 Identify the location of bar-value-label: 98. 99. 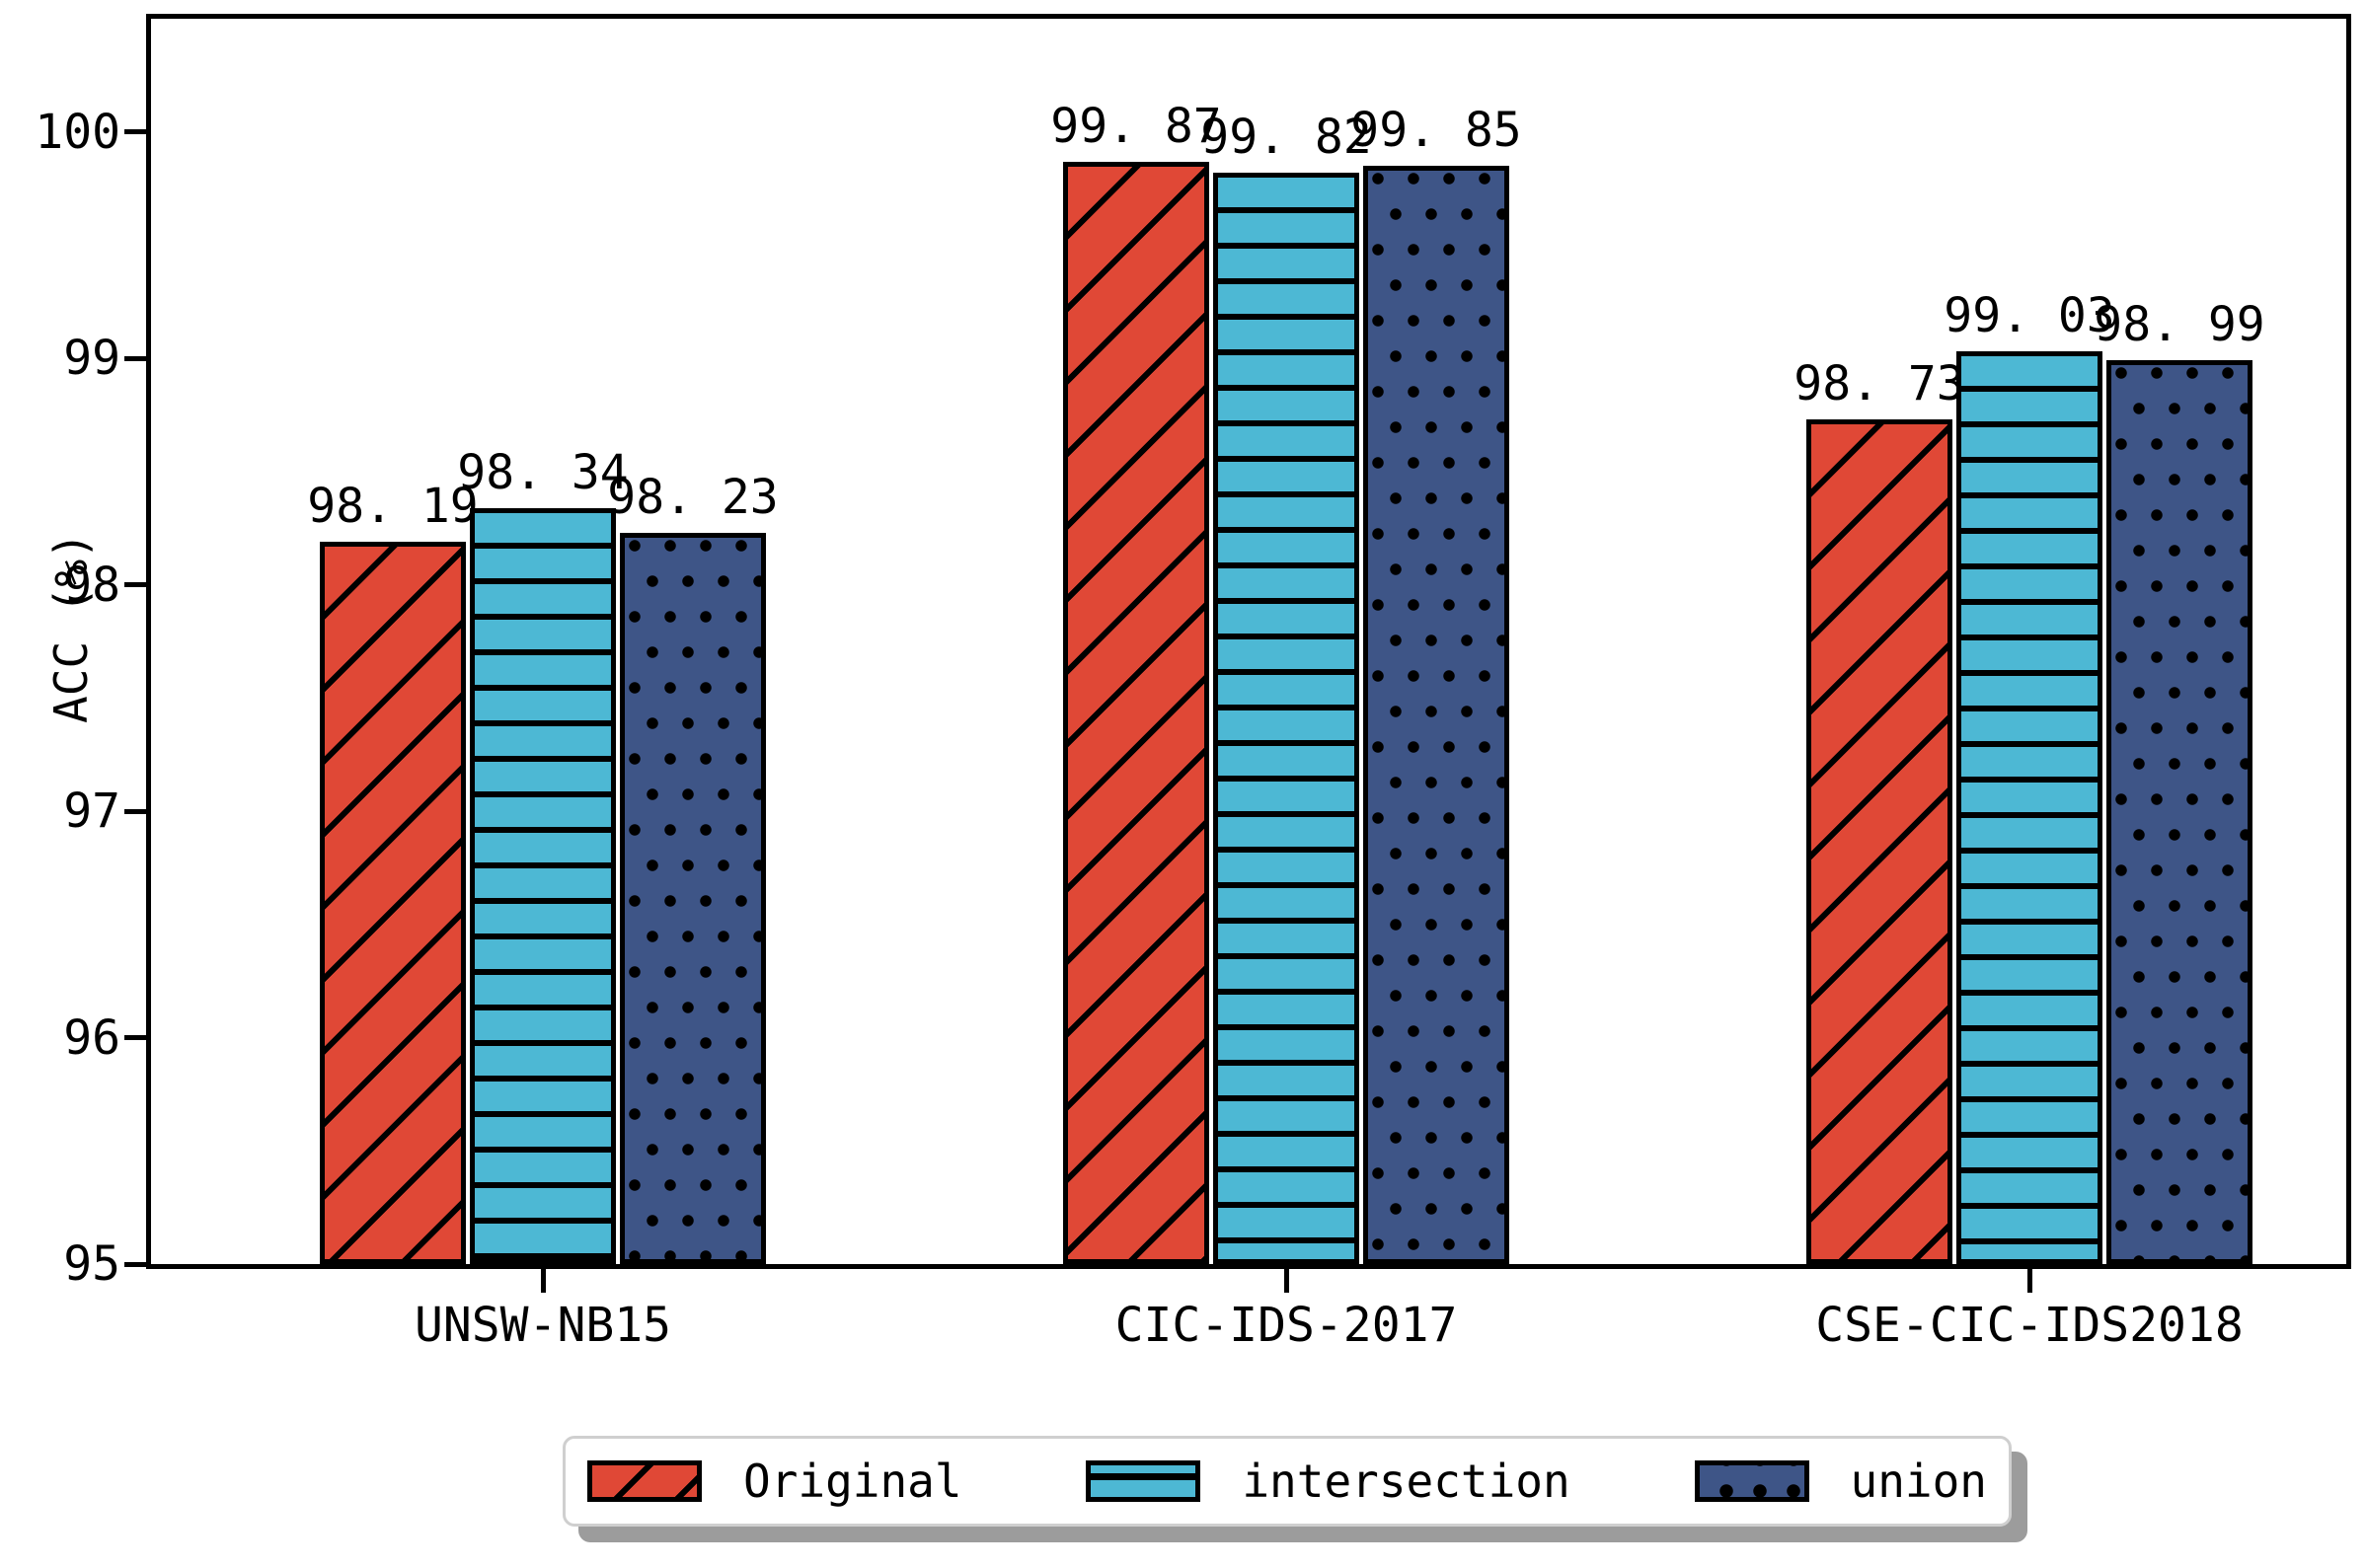
(2179, 325).